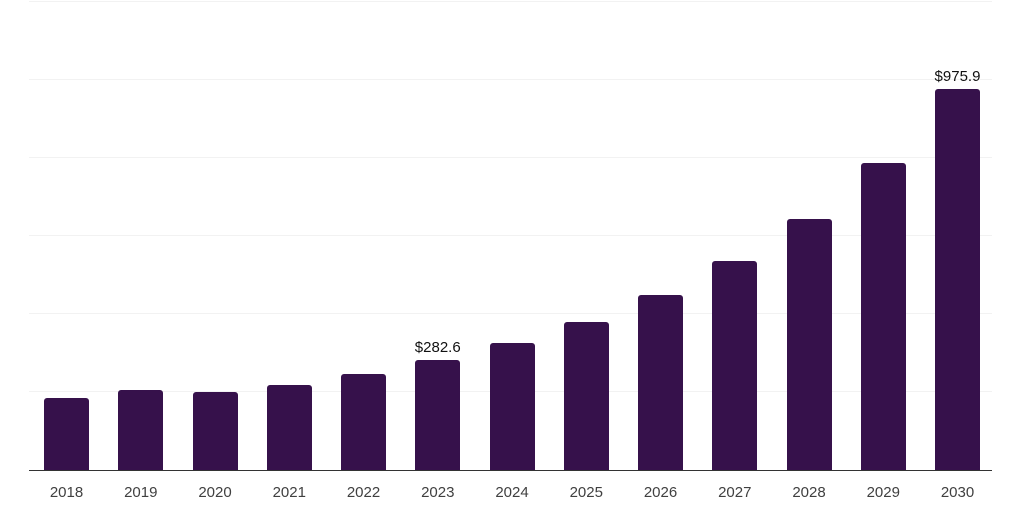 The width and height of the screenshot is (1024, 512). I want to click on x-tick-label-2024: 2024, so click(512, 492).